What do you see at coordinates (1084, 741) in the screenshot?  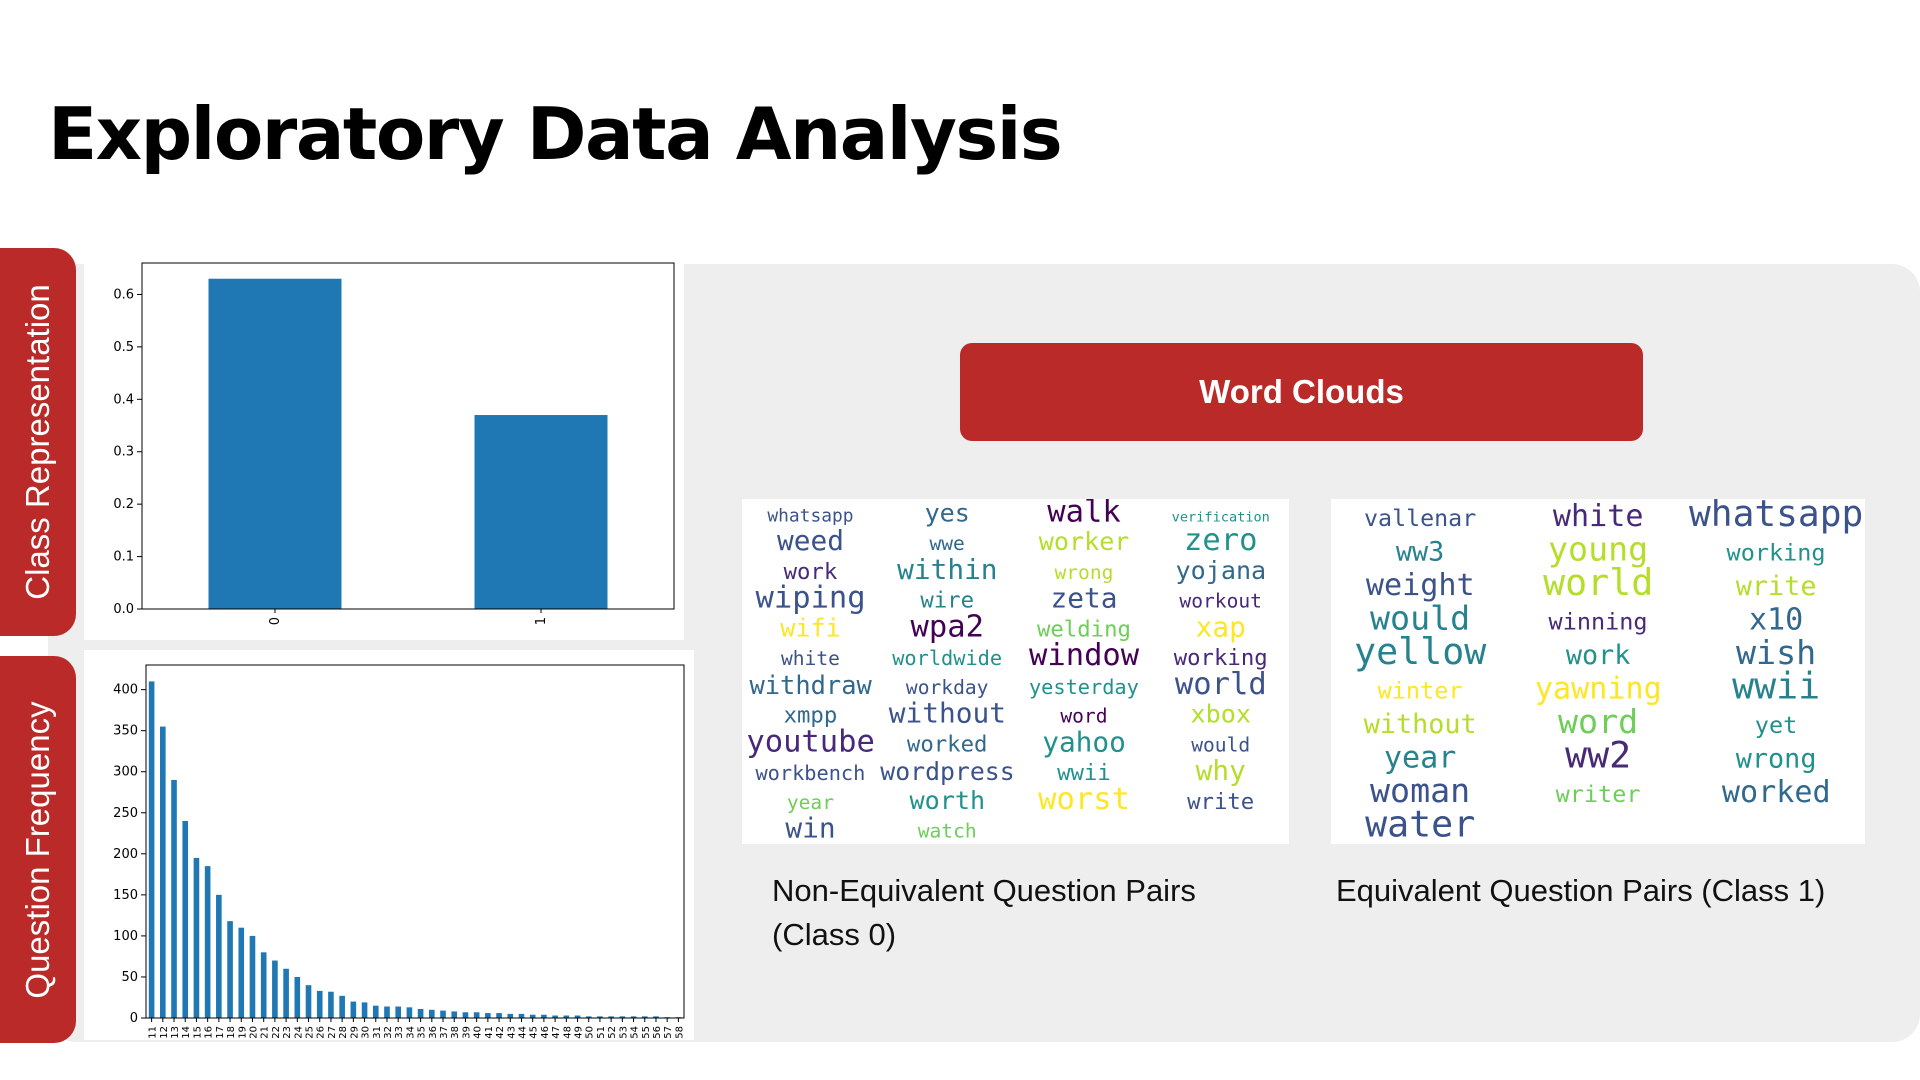 I see `cloud-word: yahoo` at bounding box center [1084, 741].